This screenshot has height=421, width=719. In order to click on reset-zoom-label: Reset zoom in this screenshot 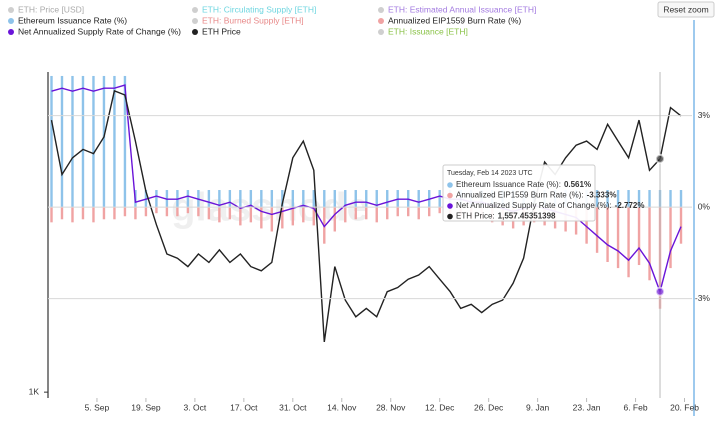, I will do `click(685, 9)`.